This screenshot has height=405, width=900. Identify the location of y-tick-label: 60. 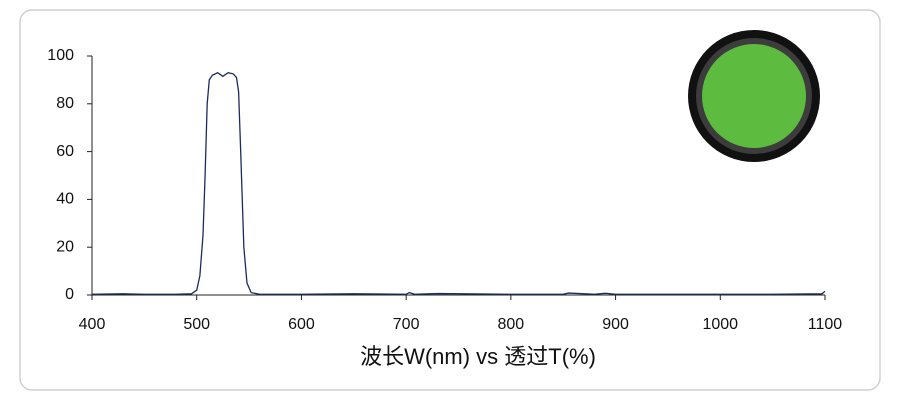
(65, 151).